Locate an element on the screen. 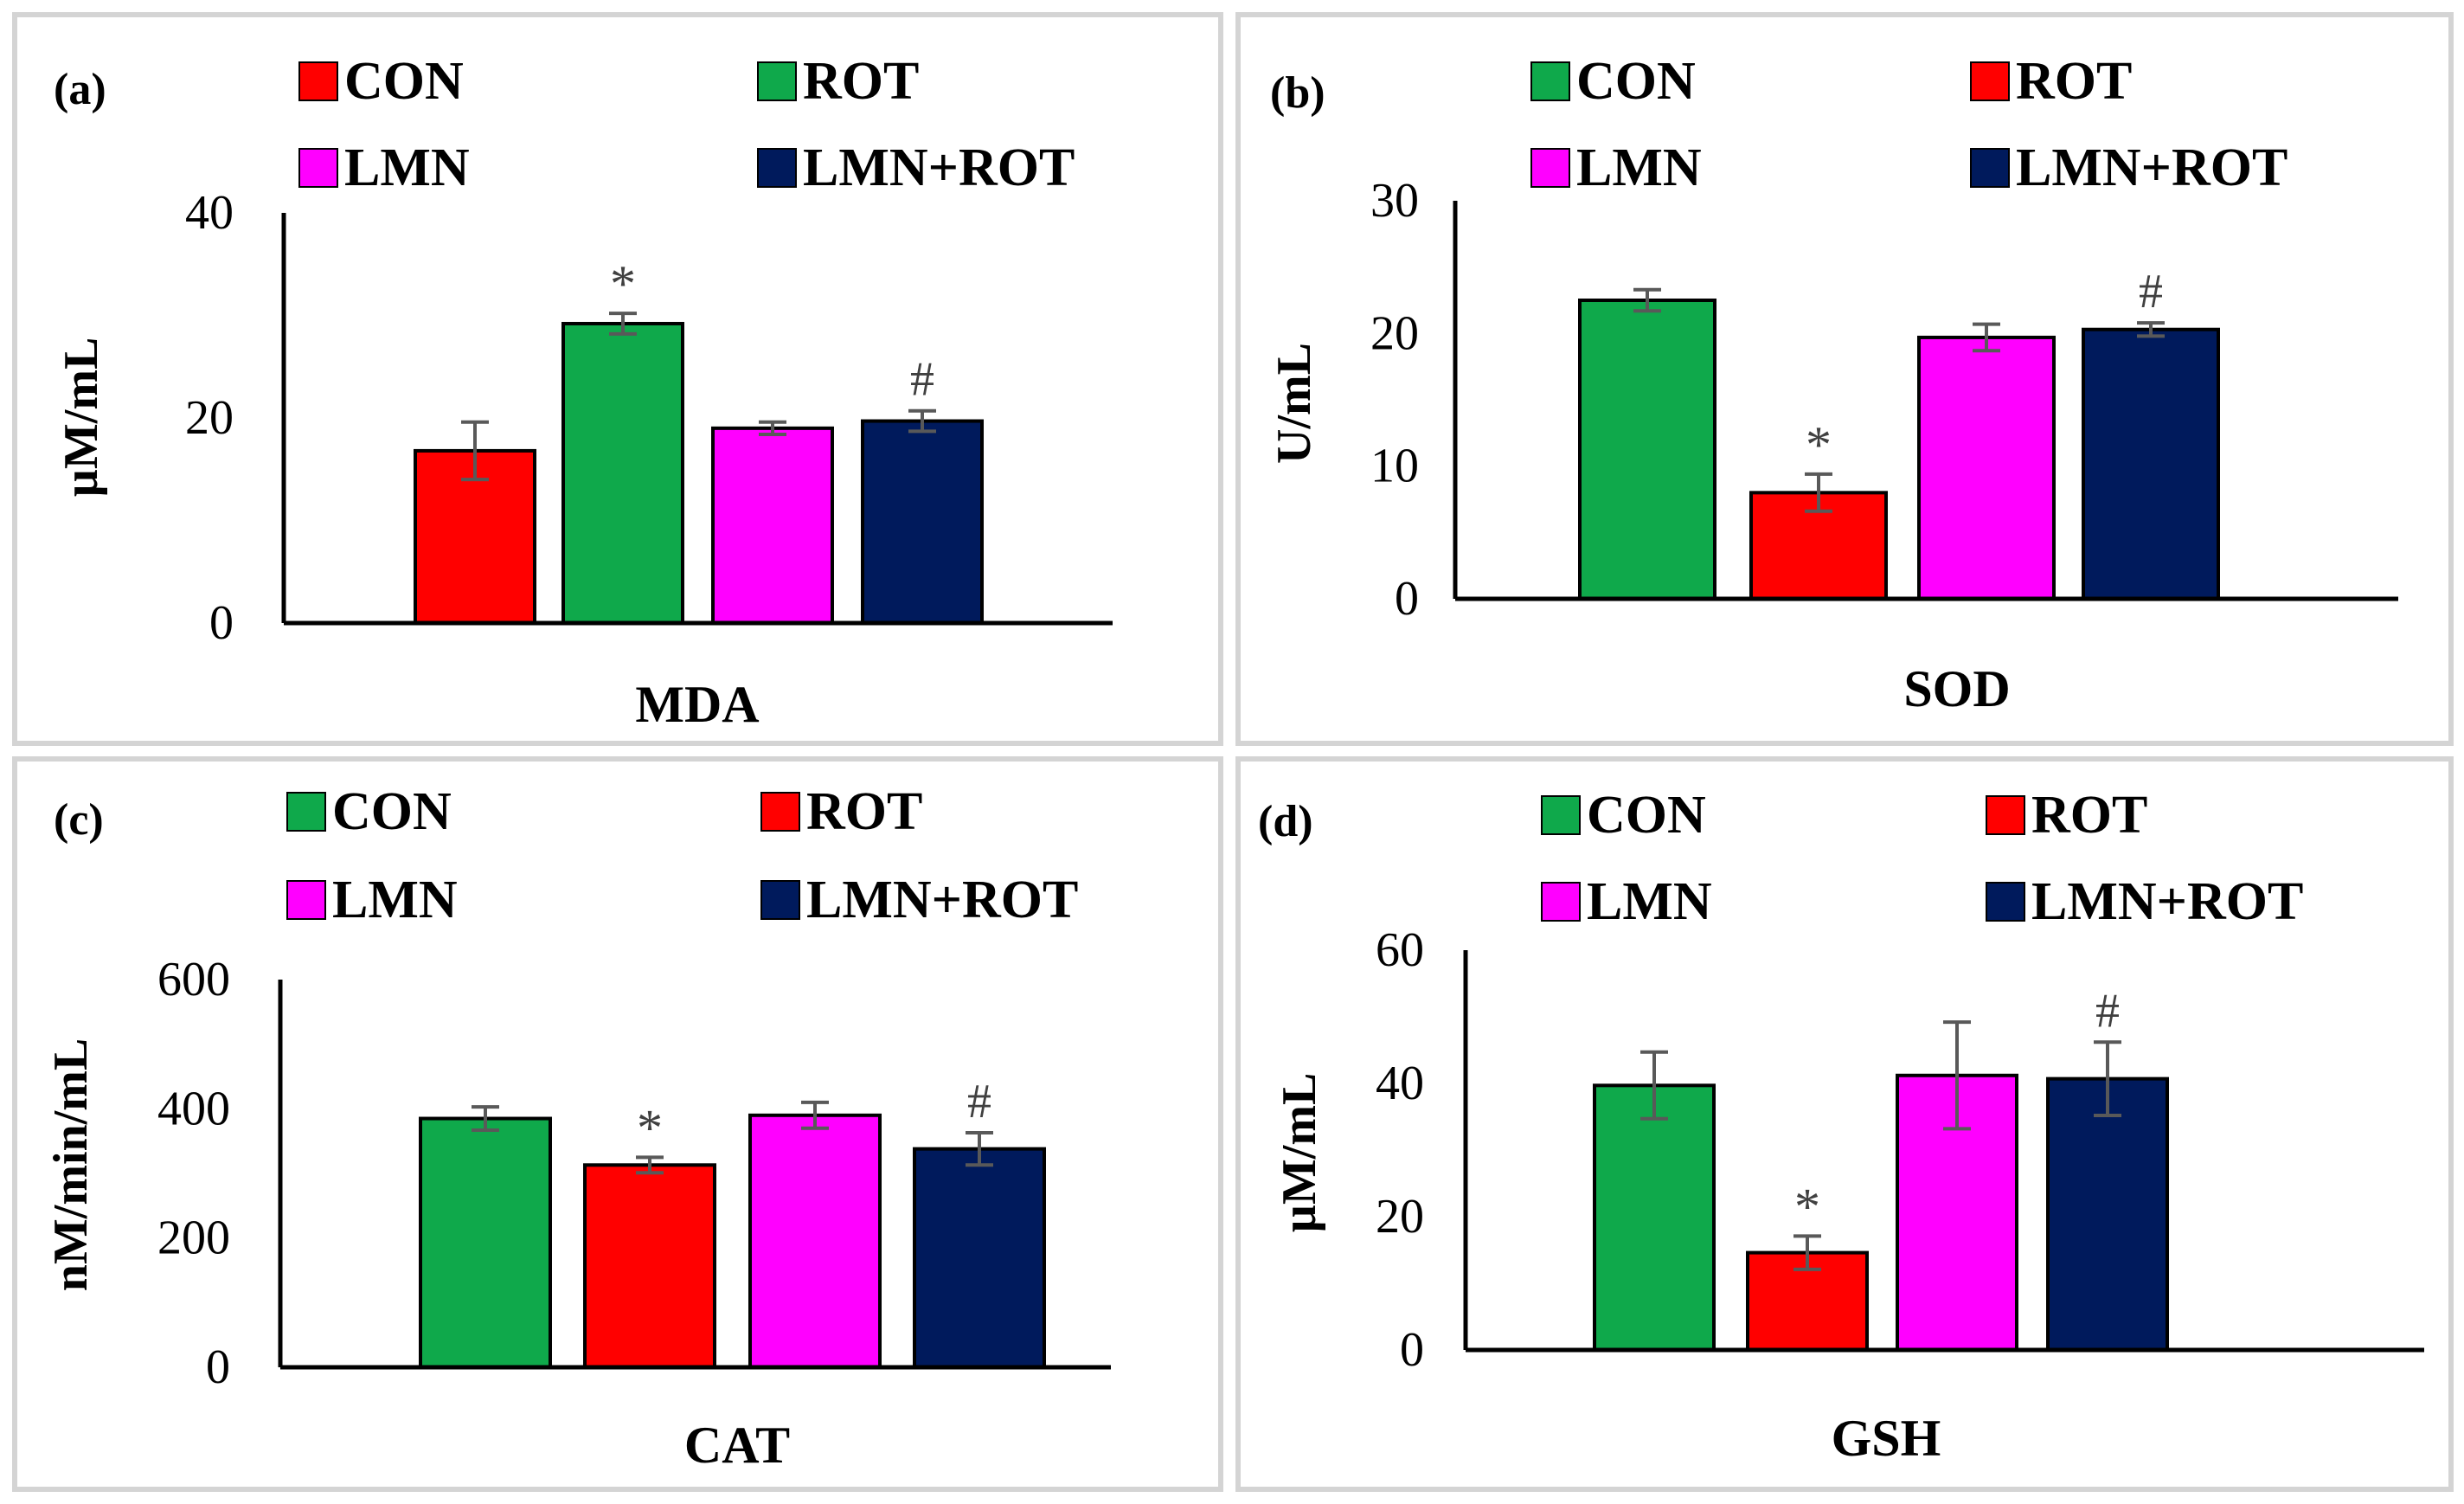 The width and height of the screenshot is (2464, 1504). y-axis-label: nM/min/mL is located at coordinates (71, 1164).